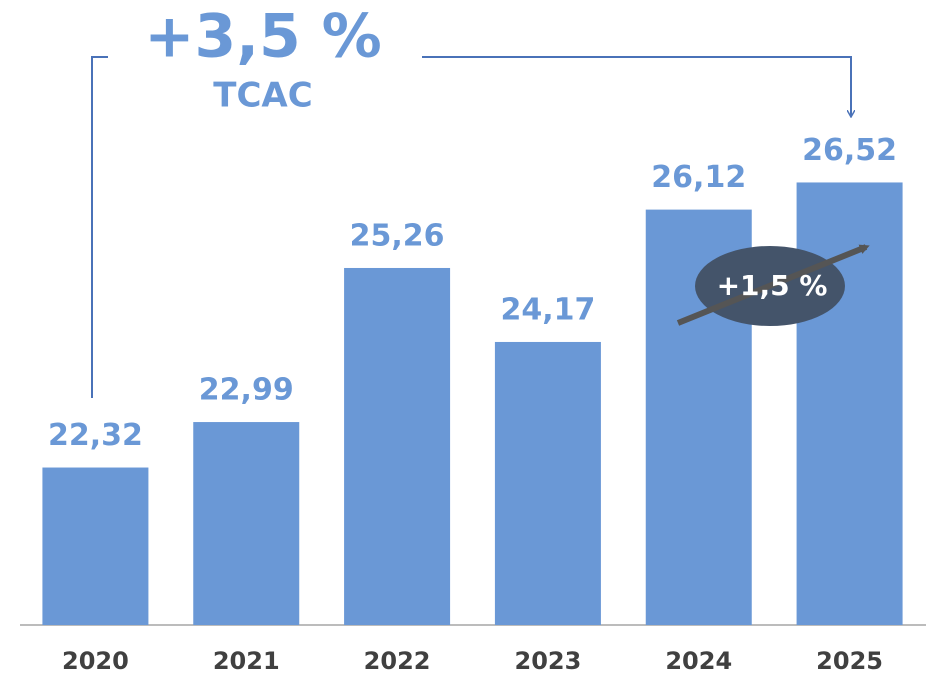 The width and height of the screenshot is (926, 673). What do you see at coordinates (849, 150) in the screenshot?
I see `value-label: 26,52` at bounding box center [849, 150].